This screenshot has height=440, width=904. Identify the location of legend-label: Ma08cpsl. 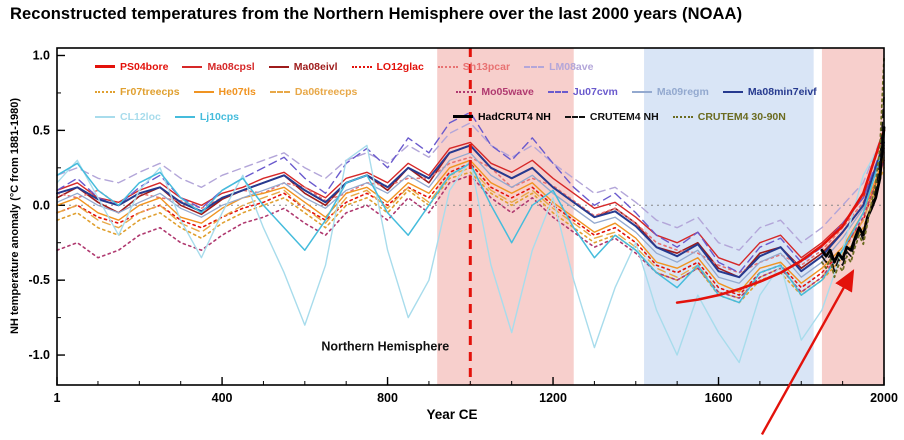
(231, 66).